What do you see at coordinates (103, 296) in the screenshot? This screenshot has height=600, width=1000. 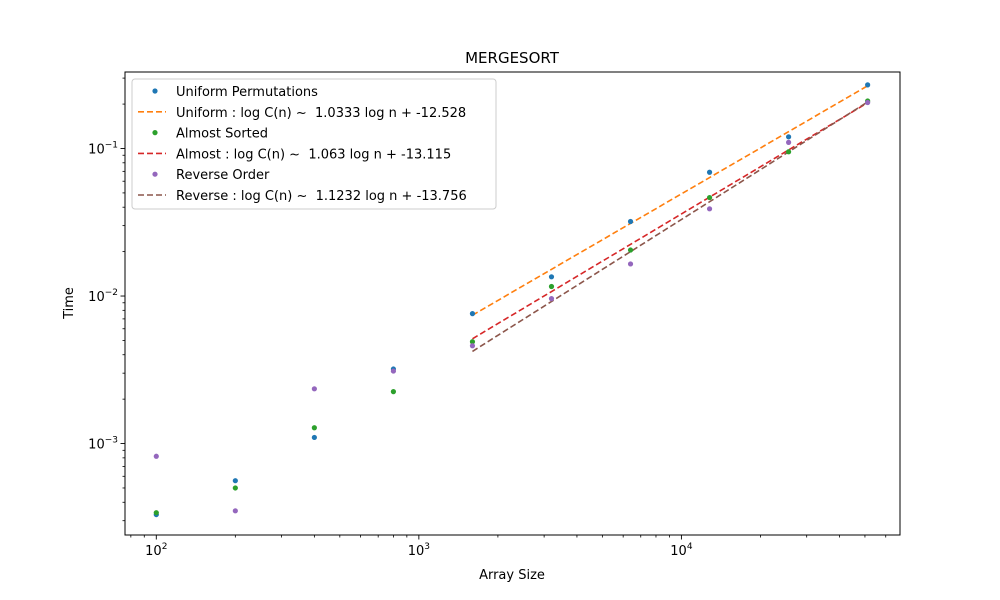 I see `y-tick-label-1: 10⁻²` at bounding box center [103, 296].